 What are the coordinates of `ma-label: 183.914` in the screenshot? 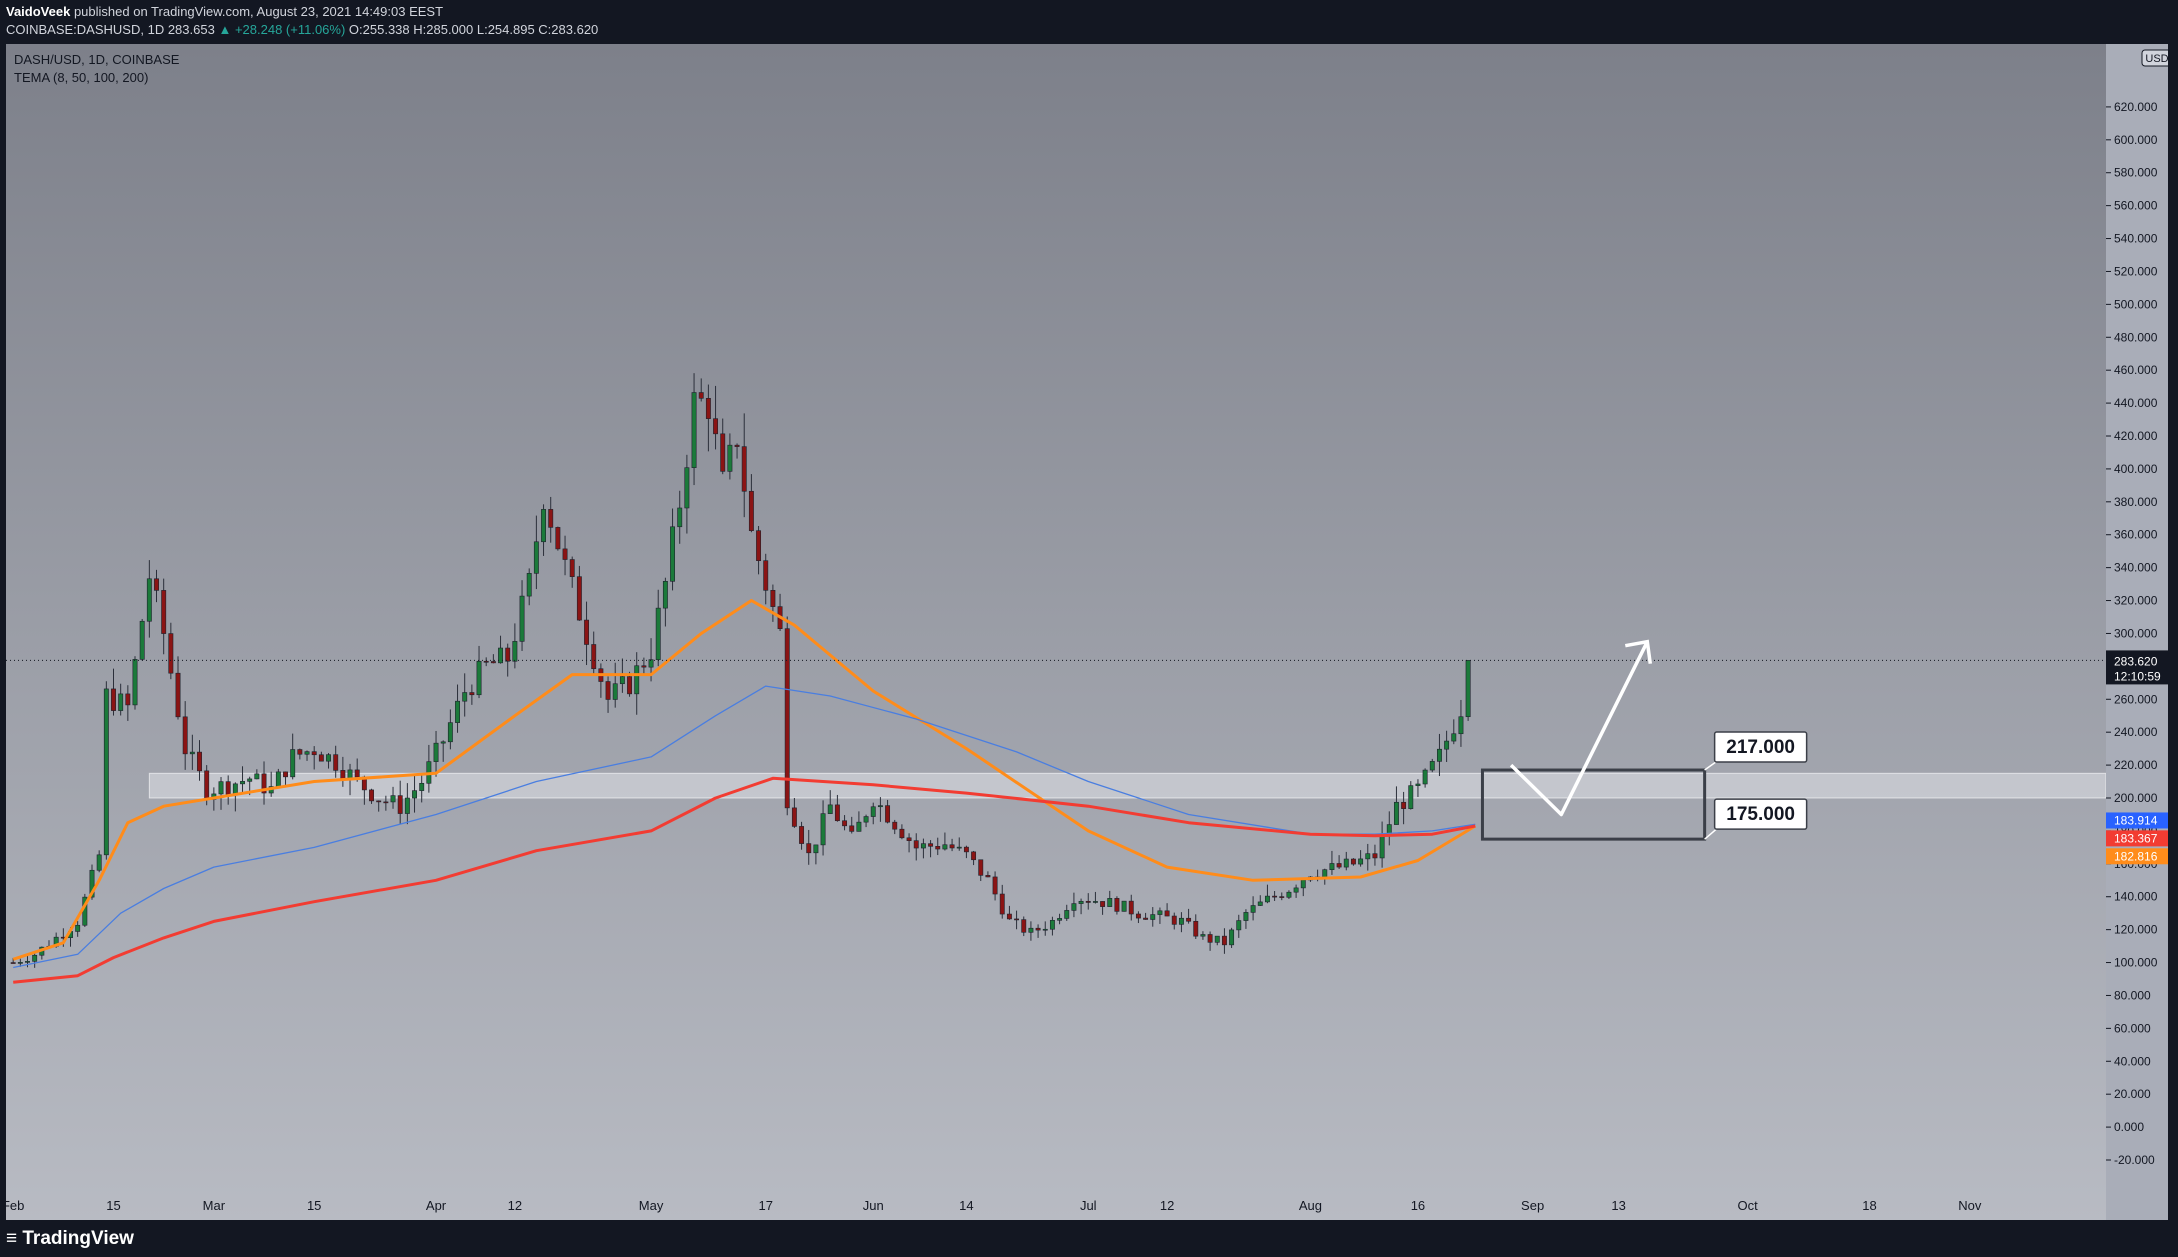 It's located at (2136, 820).